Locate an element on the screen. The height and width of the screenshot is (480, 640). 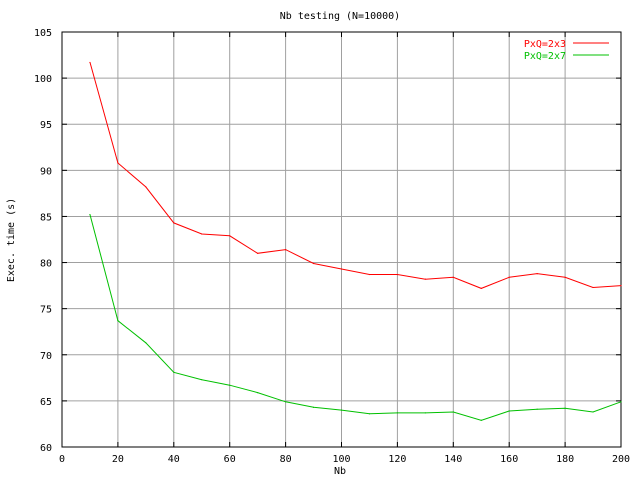
x-tick-label: 20 is located at coordinates (118, 459).